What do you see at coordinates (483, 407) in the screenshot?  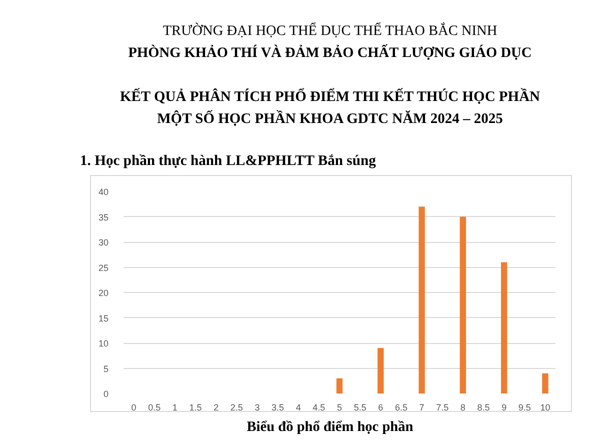 I see `x-tick-label: 8.5` at bounding box center [483, 407].